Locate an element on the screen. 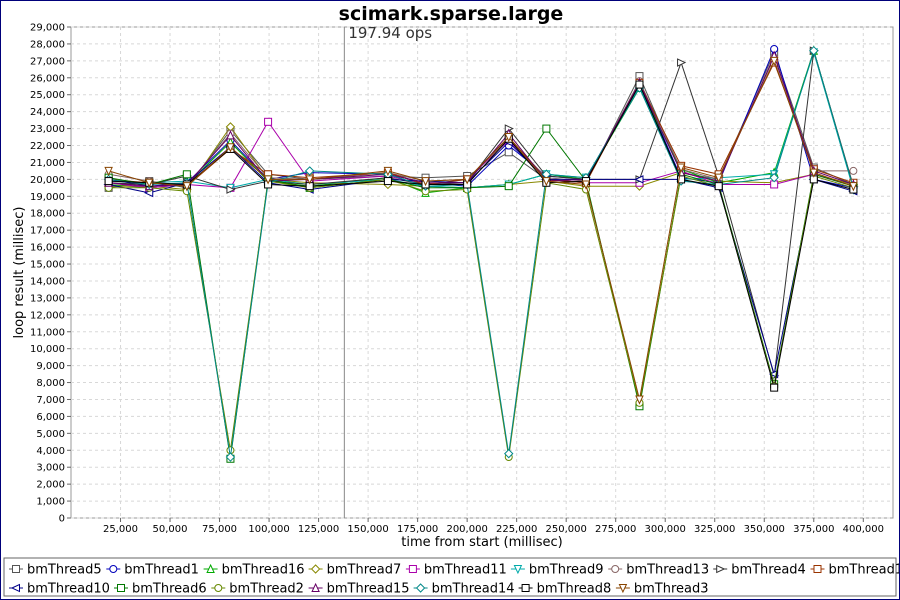  y-tick-label: 13,000 is located at coordinates (47, 298).